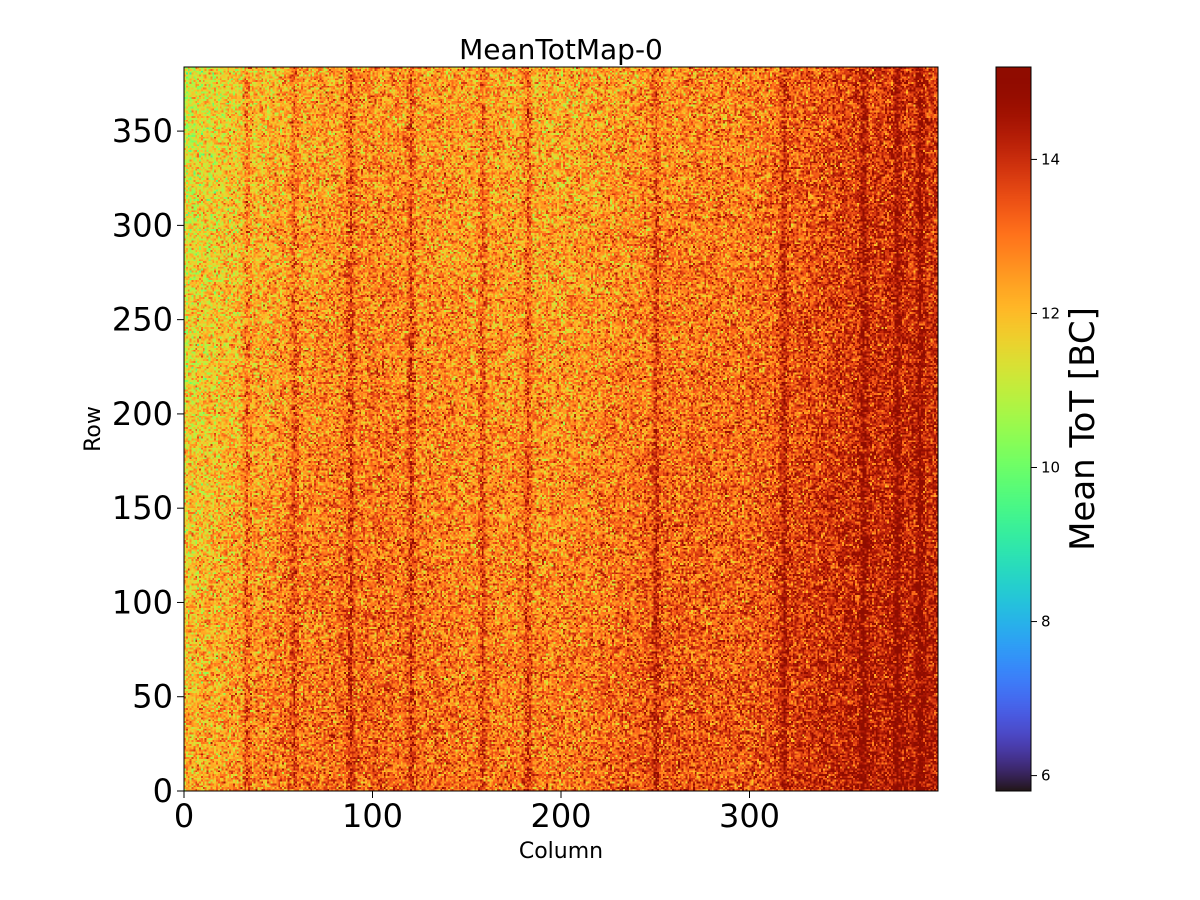 The height and width of the screenshot is (900, 1200). I want to click on x-tick-label: 200, so click(560, 816).